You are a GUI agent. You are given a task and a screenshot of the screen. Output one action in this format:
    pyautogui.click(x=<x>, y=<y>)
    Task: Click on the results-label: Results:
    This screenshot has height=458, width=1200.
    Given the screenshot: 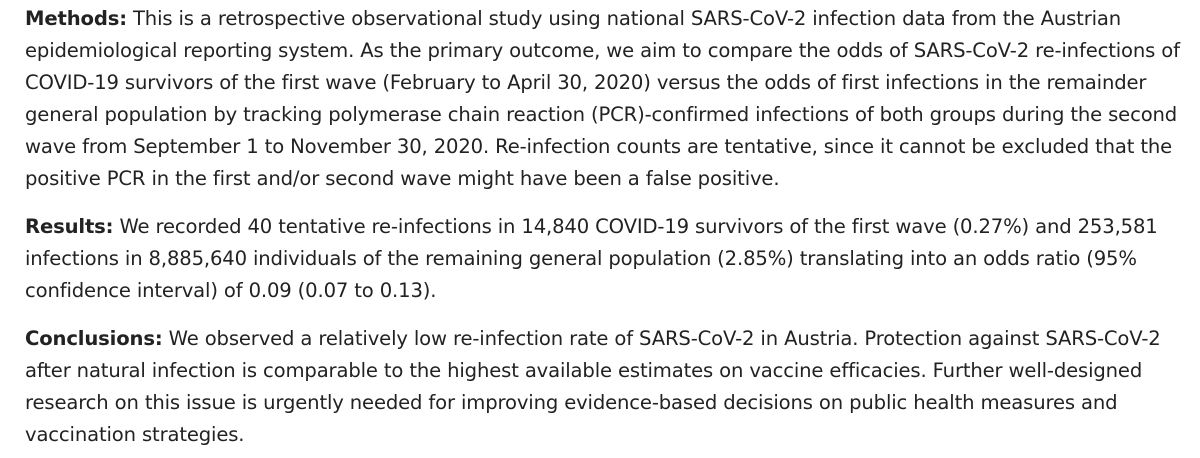 What is the action you would take?
    pyautogui.click(x=69, y=226)
    